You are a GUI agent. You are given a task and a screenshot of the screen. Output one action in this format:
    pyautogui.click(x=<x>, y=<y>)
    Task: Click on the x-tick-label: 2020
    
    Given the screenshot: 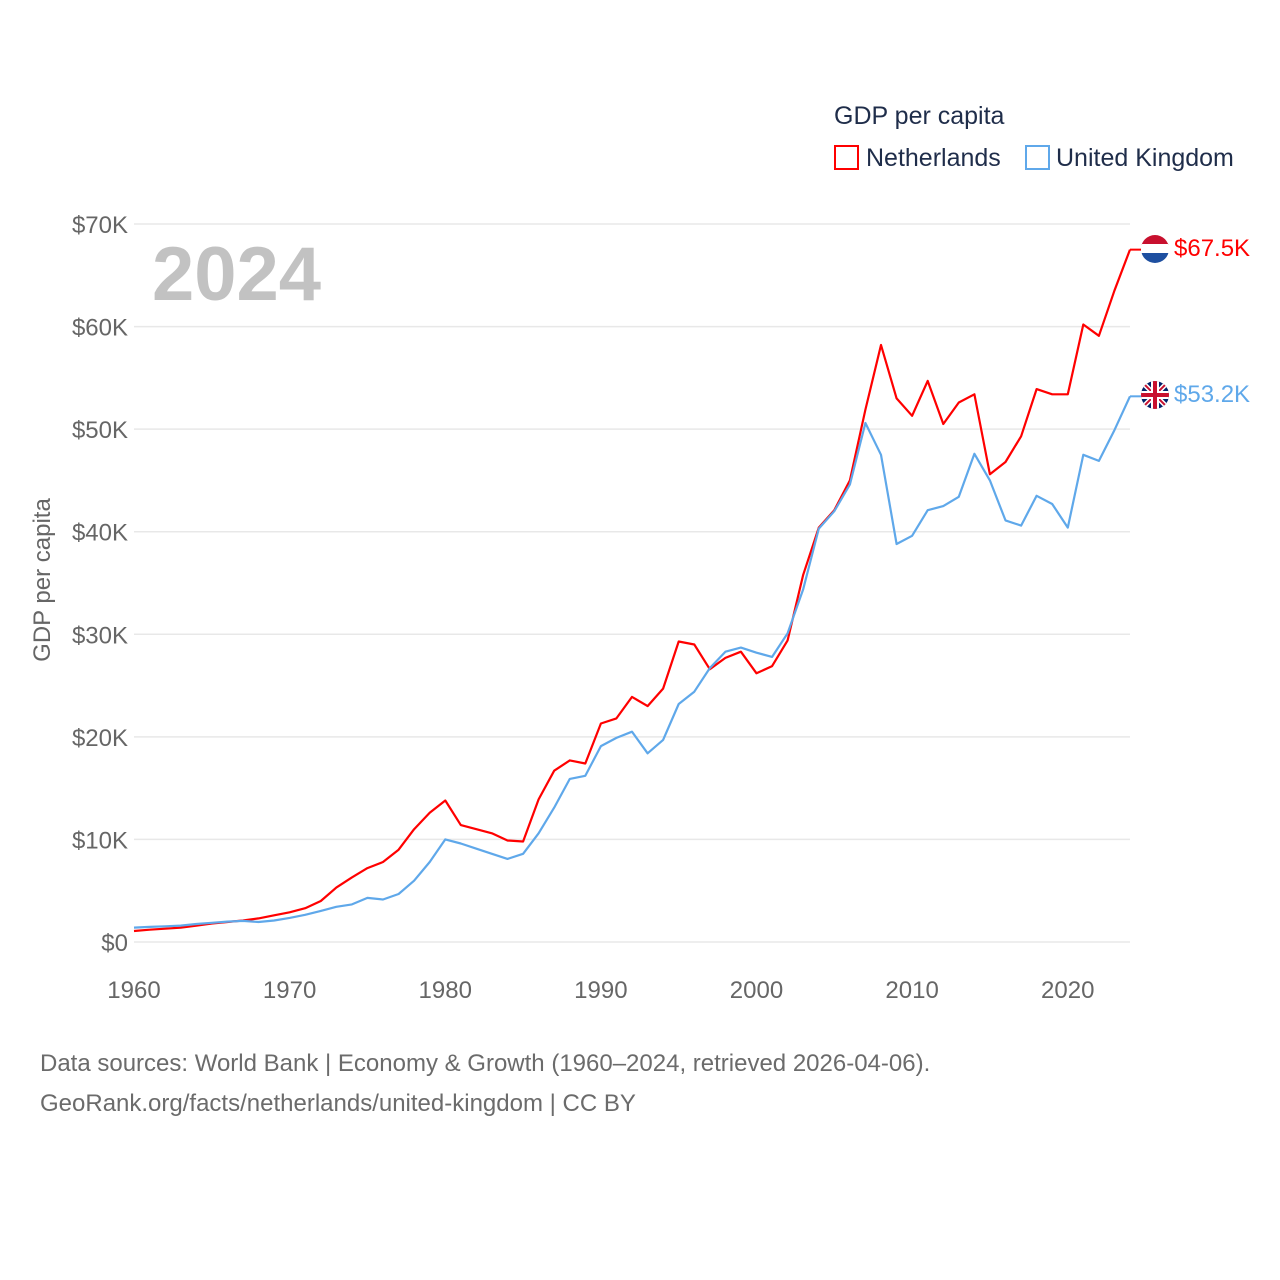 What is the action you would take?
    pyautogui.click(x=1067, y=990)
    